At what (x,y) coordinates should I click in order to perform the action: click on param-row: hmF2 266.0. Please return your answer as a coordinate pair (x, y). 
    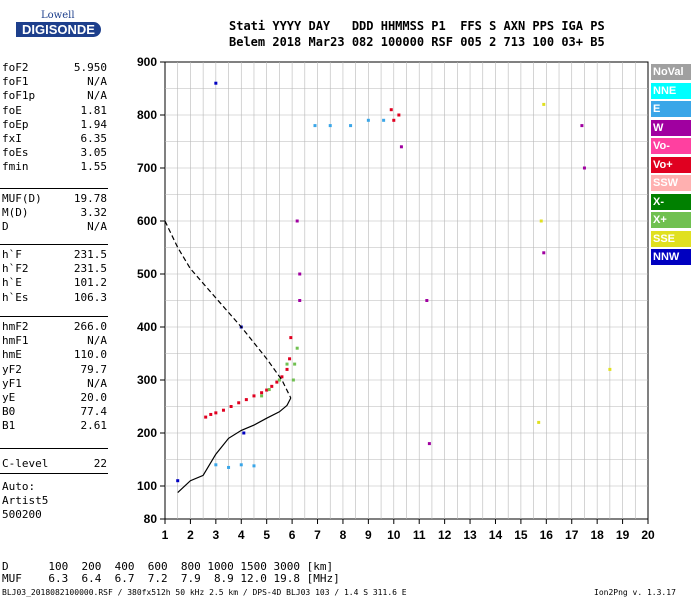
    Looking at the image, I should click on (54, 327).